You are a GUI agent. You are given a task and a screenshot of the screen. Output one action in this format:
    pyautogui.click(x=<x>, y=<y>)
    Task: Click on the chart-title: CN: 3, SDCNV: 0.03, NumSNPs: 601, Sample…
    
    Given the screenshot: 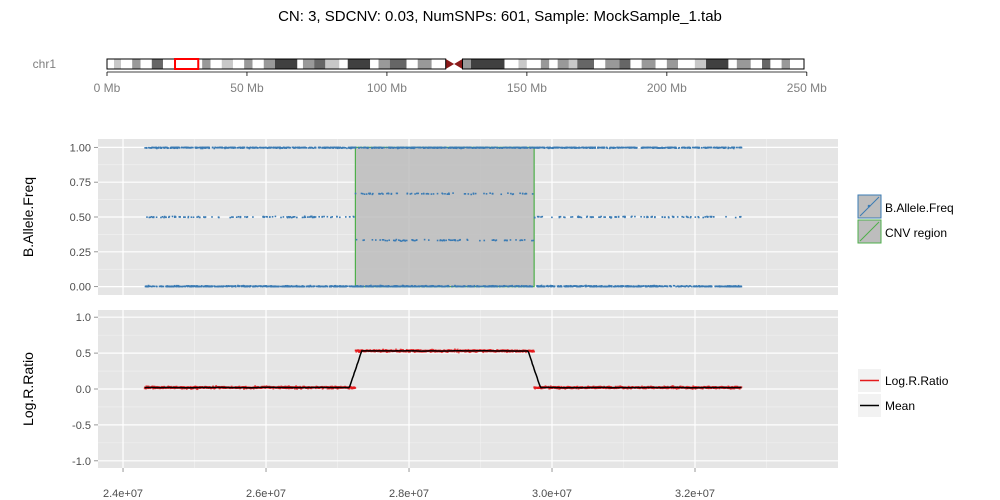 What is the action you would take?
    pyautogui.click(x=500, y=16)
    